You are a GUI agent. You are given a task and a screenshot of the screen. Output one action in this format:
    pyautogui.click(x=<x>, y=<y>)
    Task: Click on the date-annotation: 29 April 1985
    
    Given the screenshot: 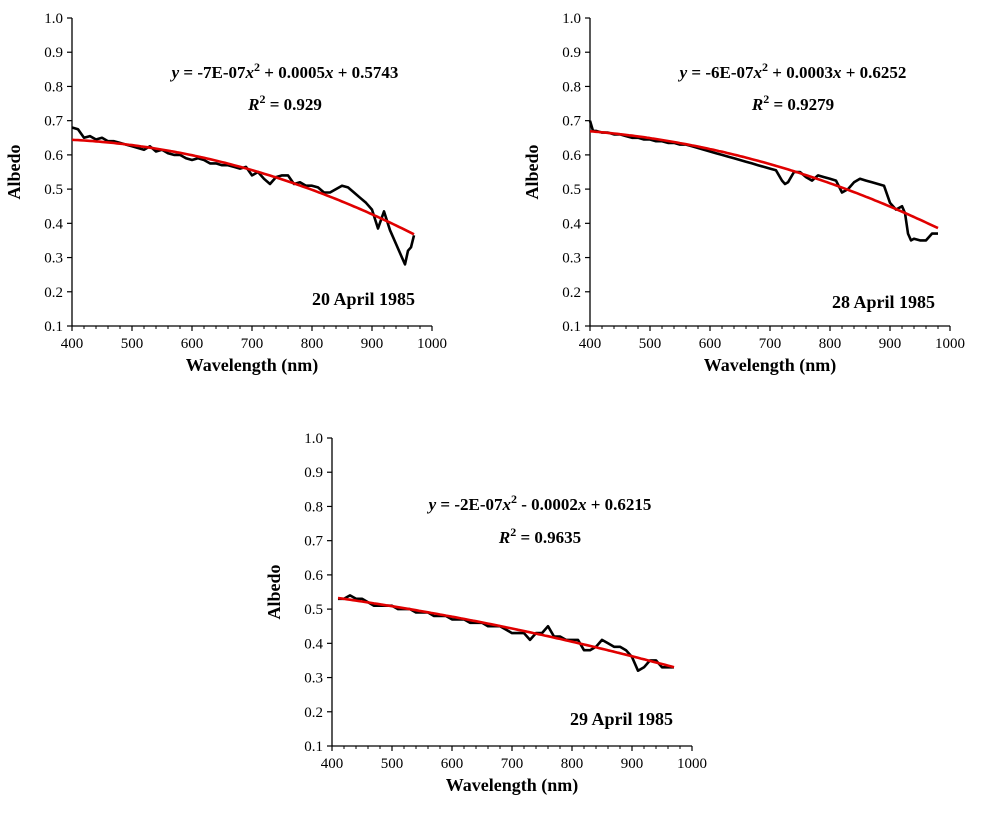 What is the action you would take?
    pyautogui.click(x=621, y=719)
    